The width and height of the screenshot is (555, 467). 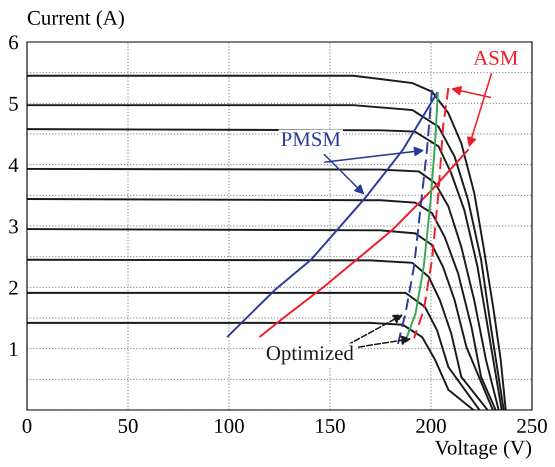 What do you see at coordinates (495, 57) in the screenshot?
I see `annotation: ASM` at bounding box center [495, 57].